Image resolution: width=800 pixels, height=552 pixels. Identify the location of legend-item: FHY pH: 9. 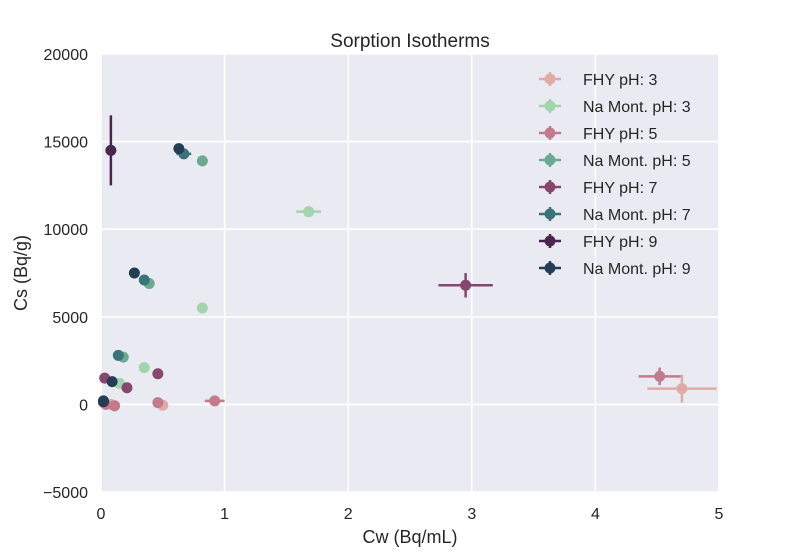
(598, 242).